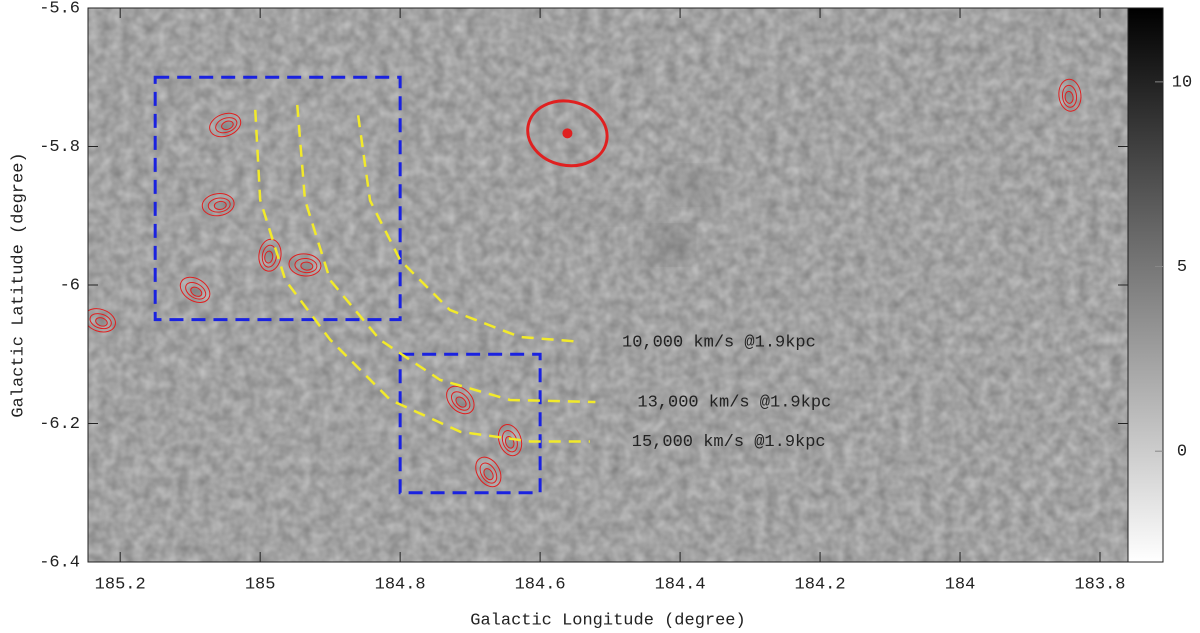 The width and height of the screenshot is (1200, 633). I want to click on x-tick-label: 185.2, so click(120, 584).